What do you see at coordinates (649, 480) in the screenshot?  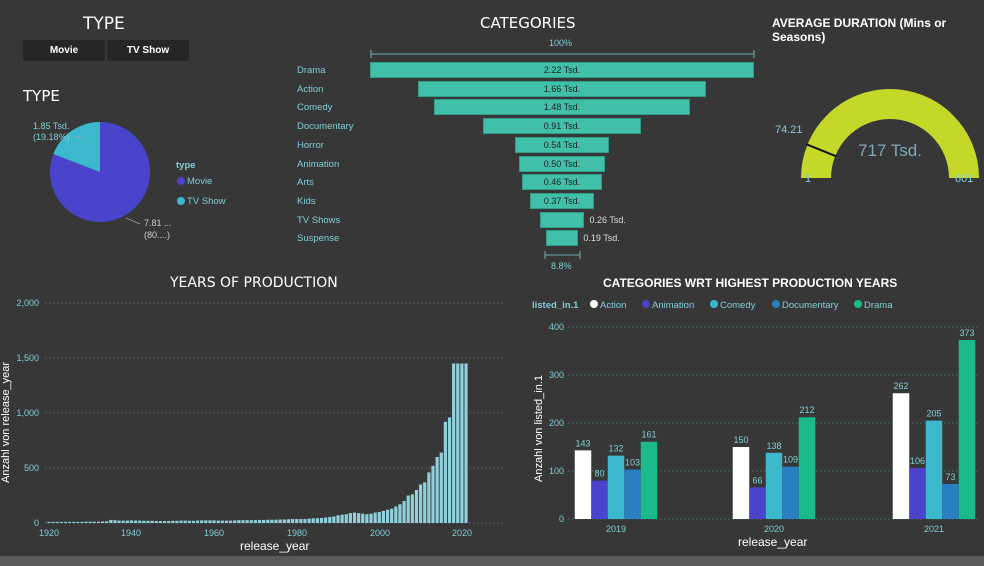 I see `bar-drama-2019` at bounding box center [649, 480].